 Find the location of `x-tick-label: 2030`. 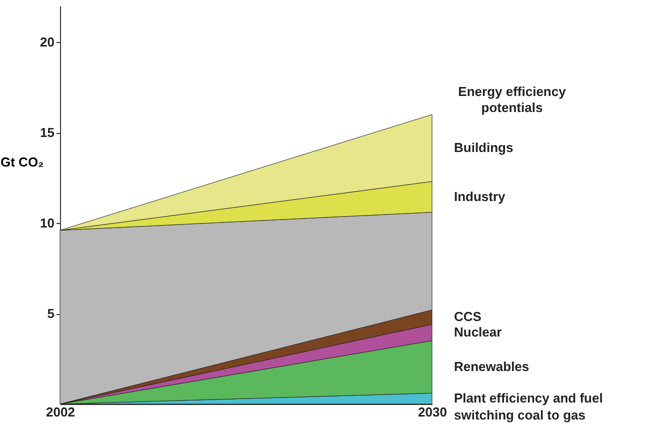

x-tick-label: 2030 is located at coordinates (432, 412).